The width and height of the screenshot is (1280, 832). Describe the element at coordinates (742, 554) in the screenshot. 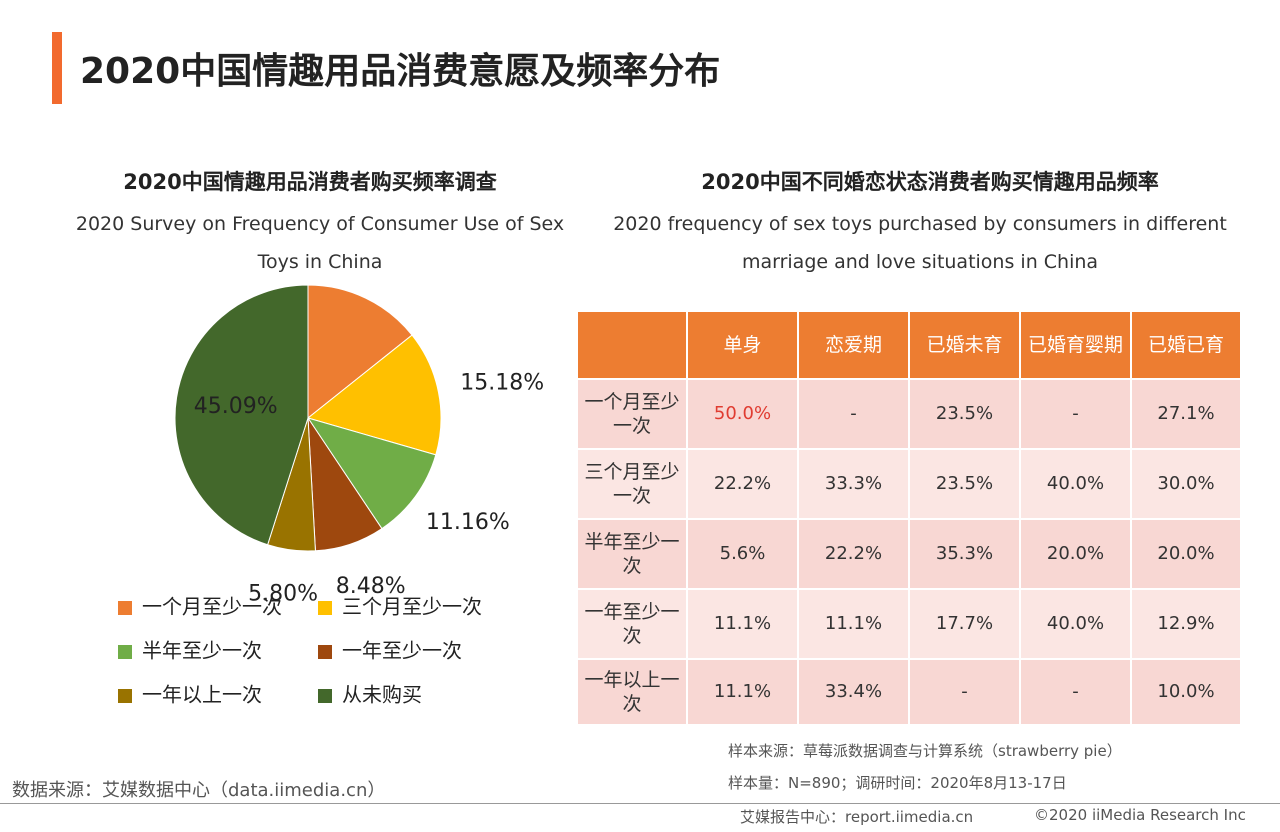

I see `table-cell: 5.6%` at that location.